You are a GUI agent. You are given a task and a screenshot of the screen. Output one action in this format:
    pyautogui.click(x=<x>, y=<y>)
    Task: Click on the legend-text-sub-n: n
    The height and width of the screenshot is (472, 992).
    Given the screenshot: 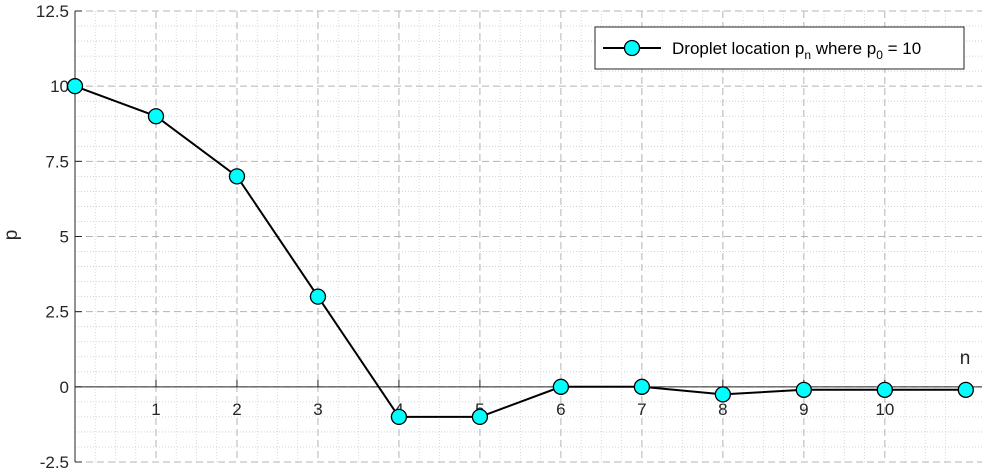 What is the action you would take?
    pyautogui.click(x=807, y=55)
    